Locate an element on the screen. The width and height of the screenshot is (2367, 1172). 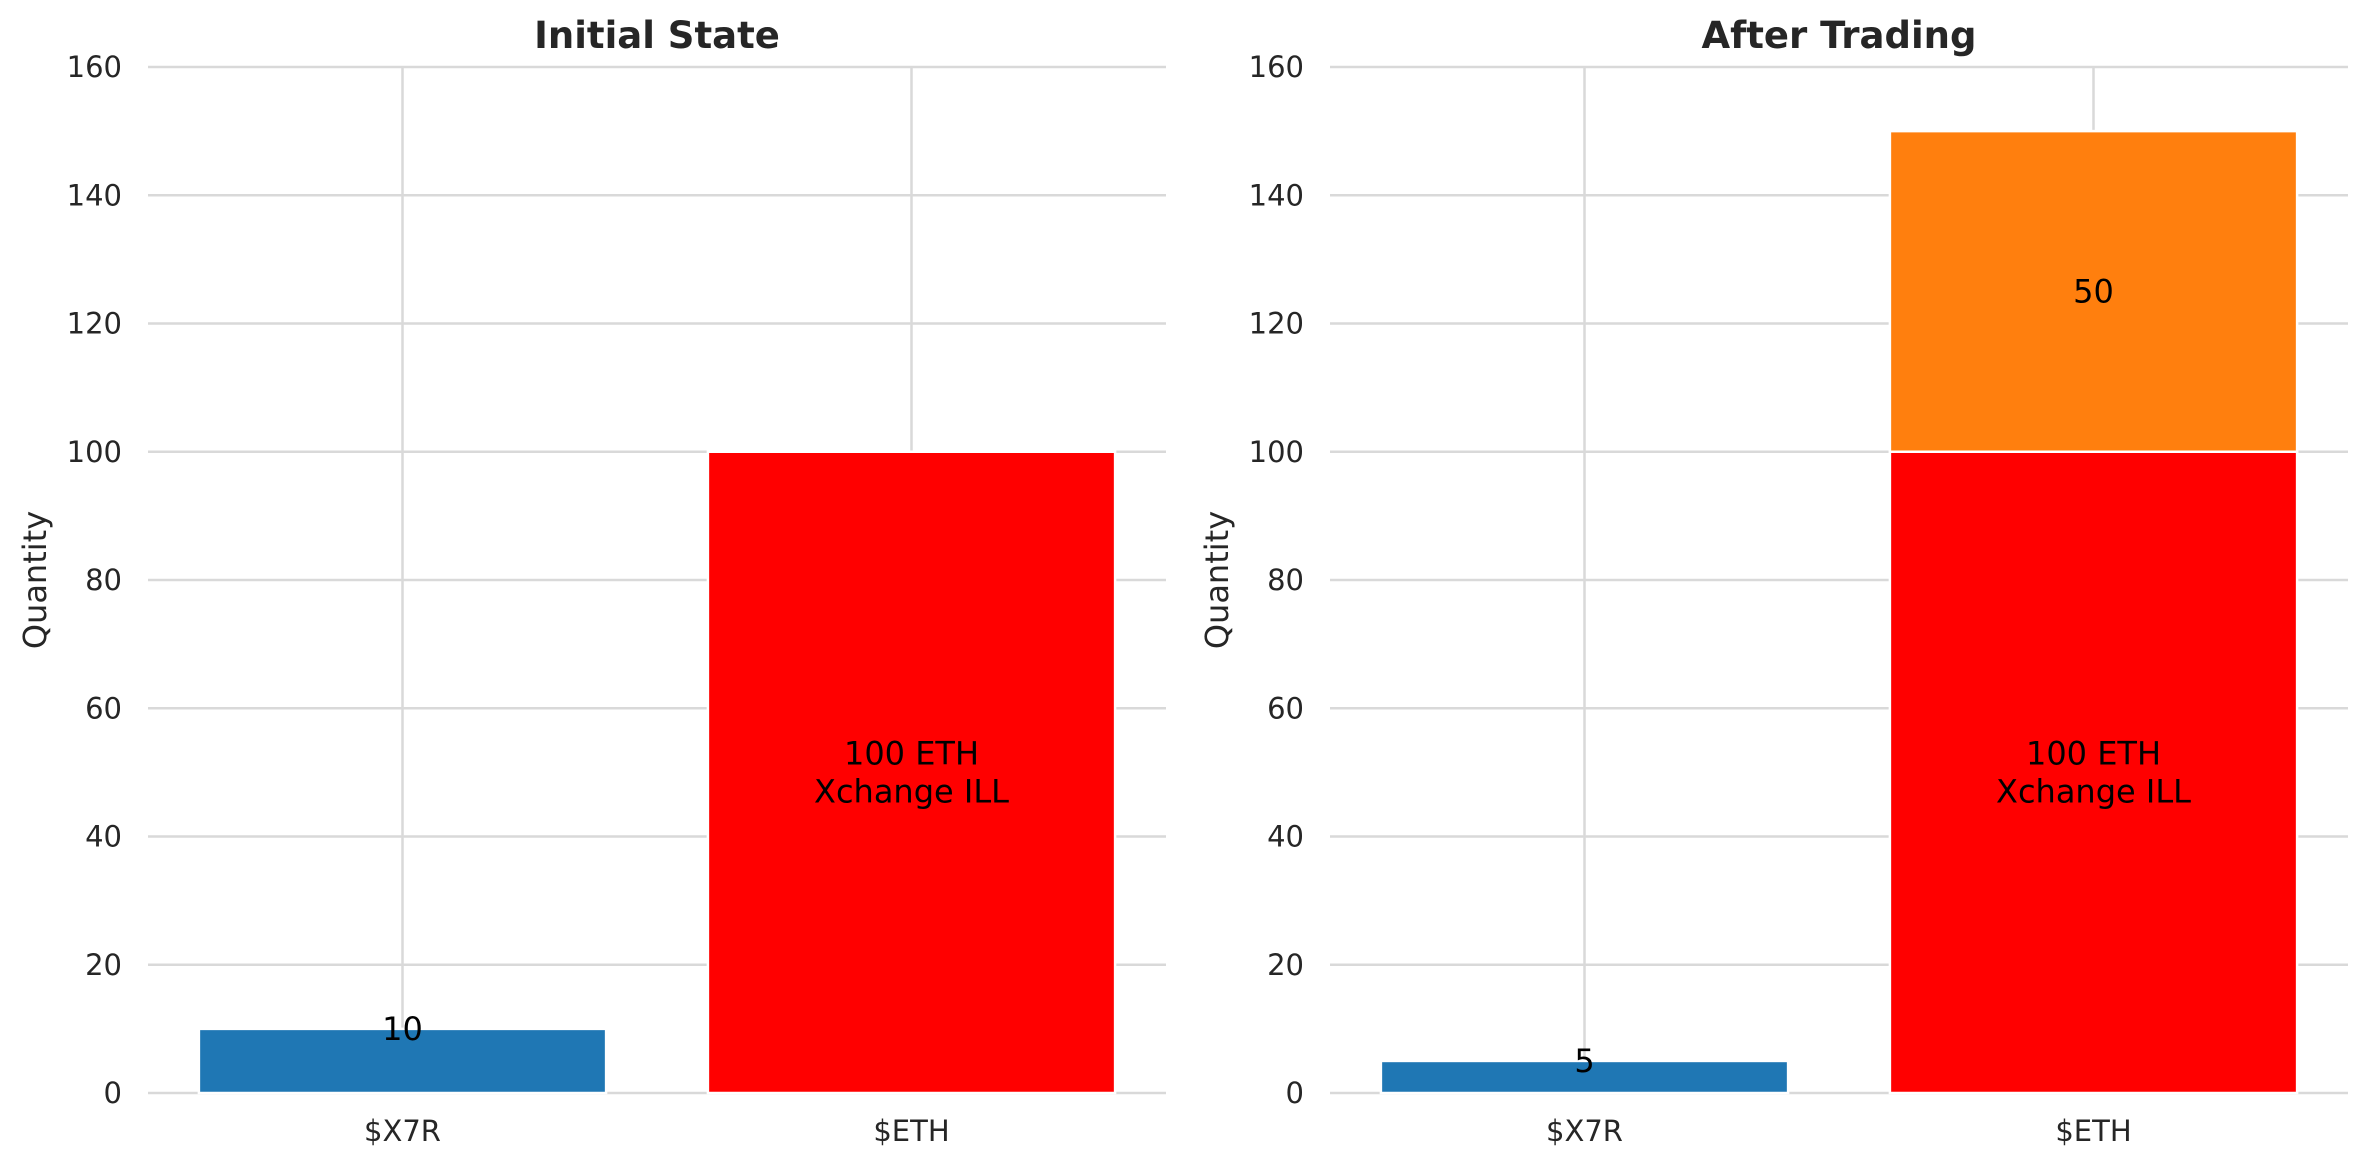
chart-title: After Trading is located at coordinates (1838, 35).